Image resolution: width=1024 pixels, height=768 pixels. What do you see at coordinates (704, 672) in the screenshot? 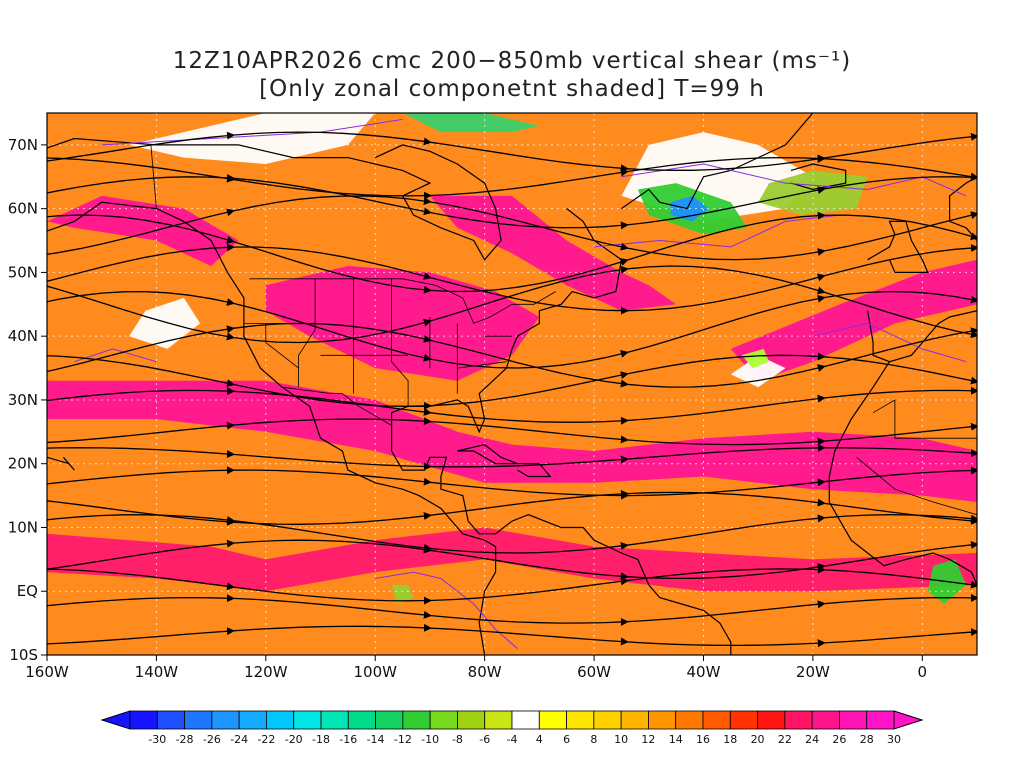
I see `x-tick-label: 40W` at bounding box center [704, 672].